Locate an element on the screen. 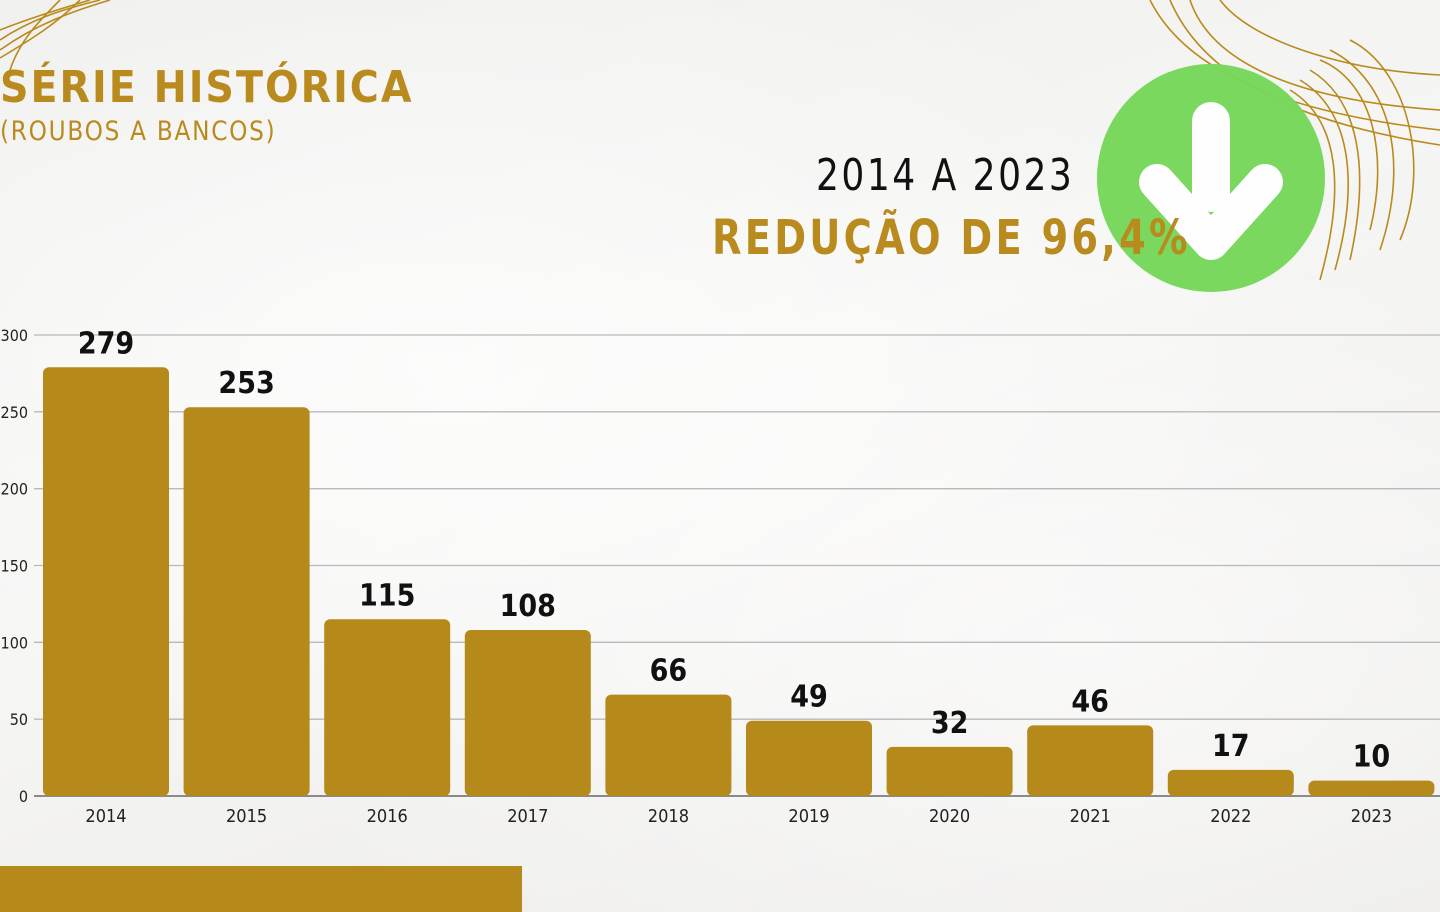  x-tick-label: 2019 is located at coordinates (808, 816).